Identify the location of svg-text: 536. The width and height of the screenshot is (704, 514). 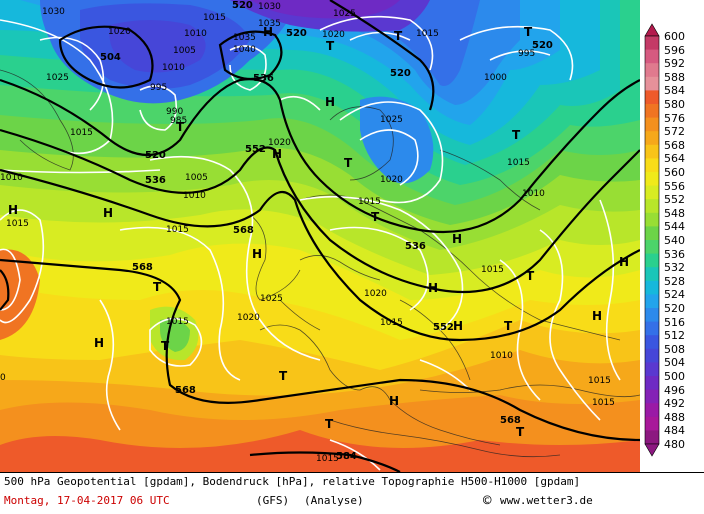
(415, 246).